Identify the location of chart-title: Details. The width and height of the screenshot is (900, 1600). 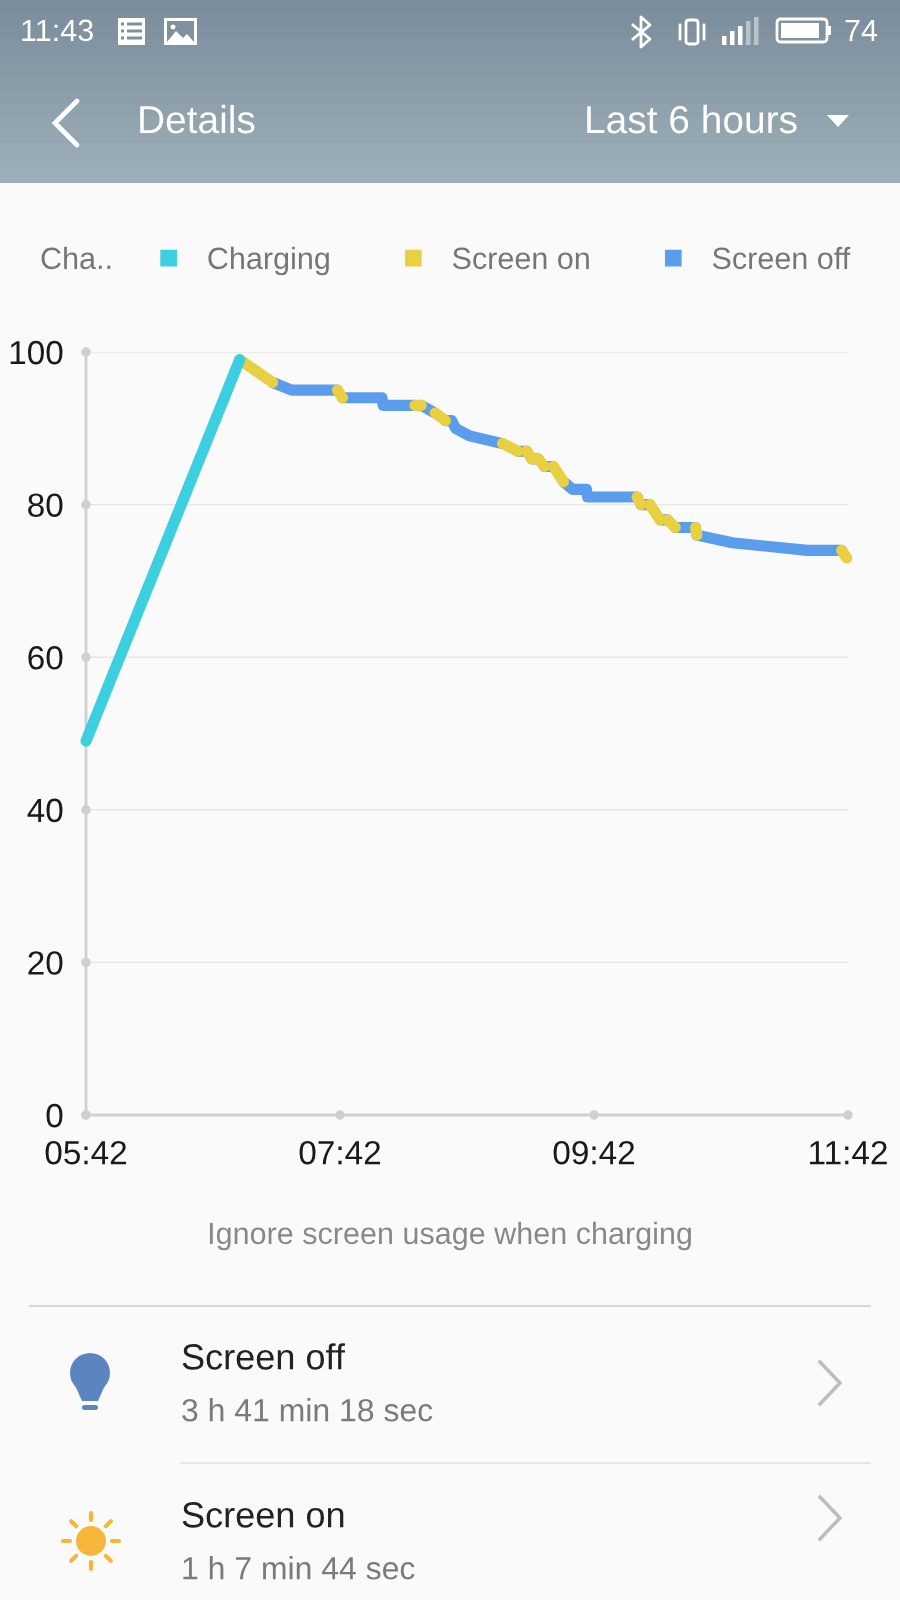
(197, 119).